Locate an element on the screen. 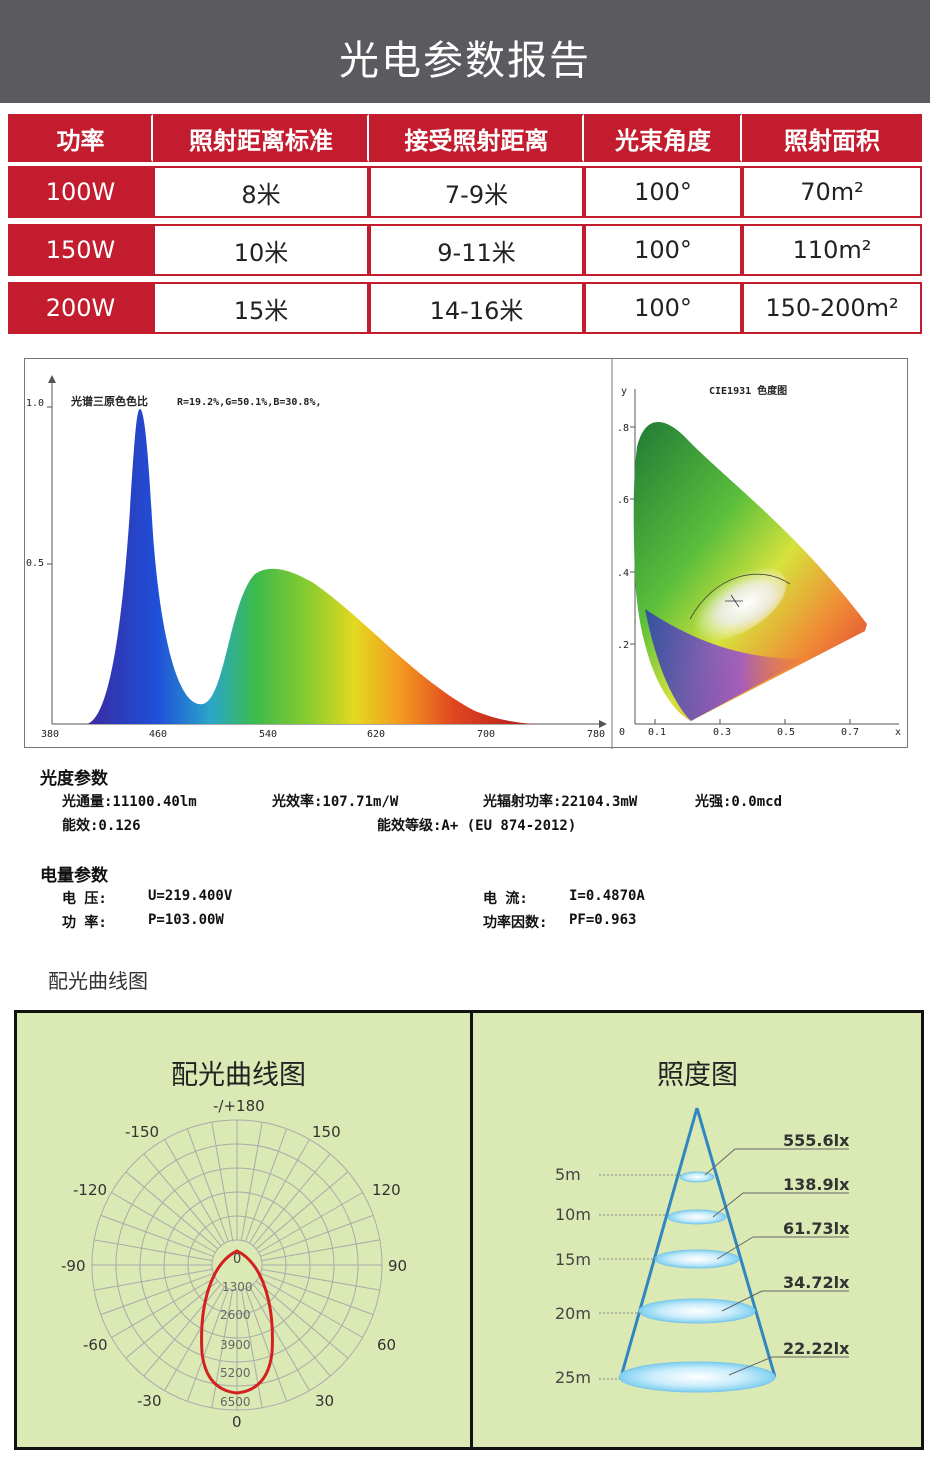  row-area: 70m² is located at coordinates (832, 192).